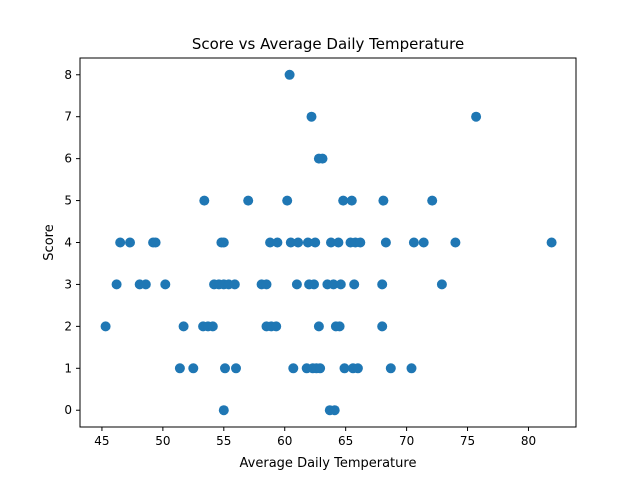 The image size is (640, 480). I want to click on x-tick-label: 80, so click(528, 441).